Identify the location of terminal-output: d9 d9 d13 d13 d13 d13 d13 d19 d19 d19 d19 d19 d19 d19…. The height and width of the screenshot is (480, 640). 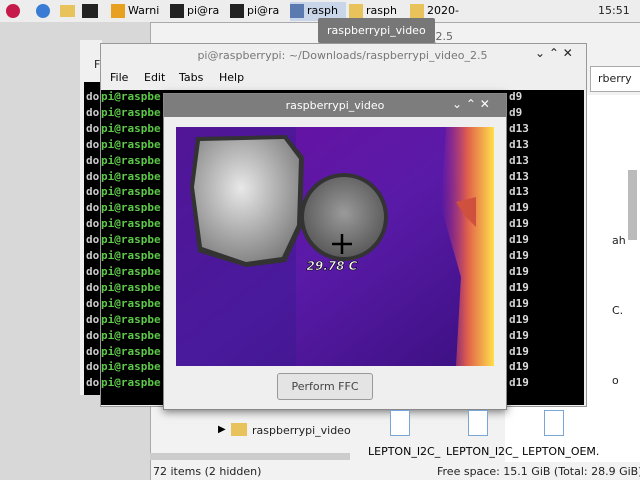
(519, 240).